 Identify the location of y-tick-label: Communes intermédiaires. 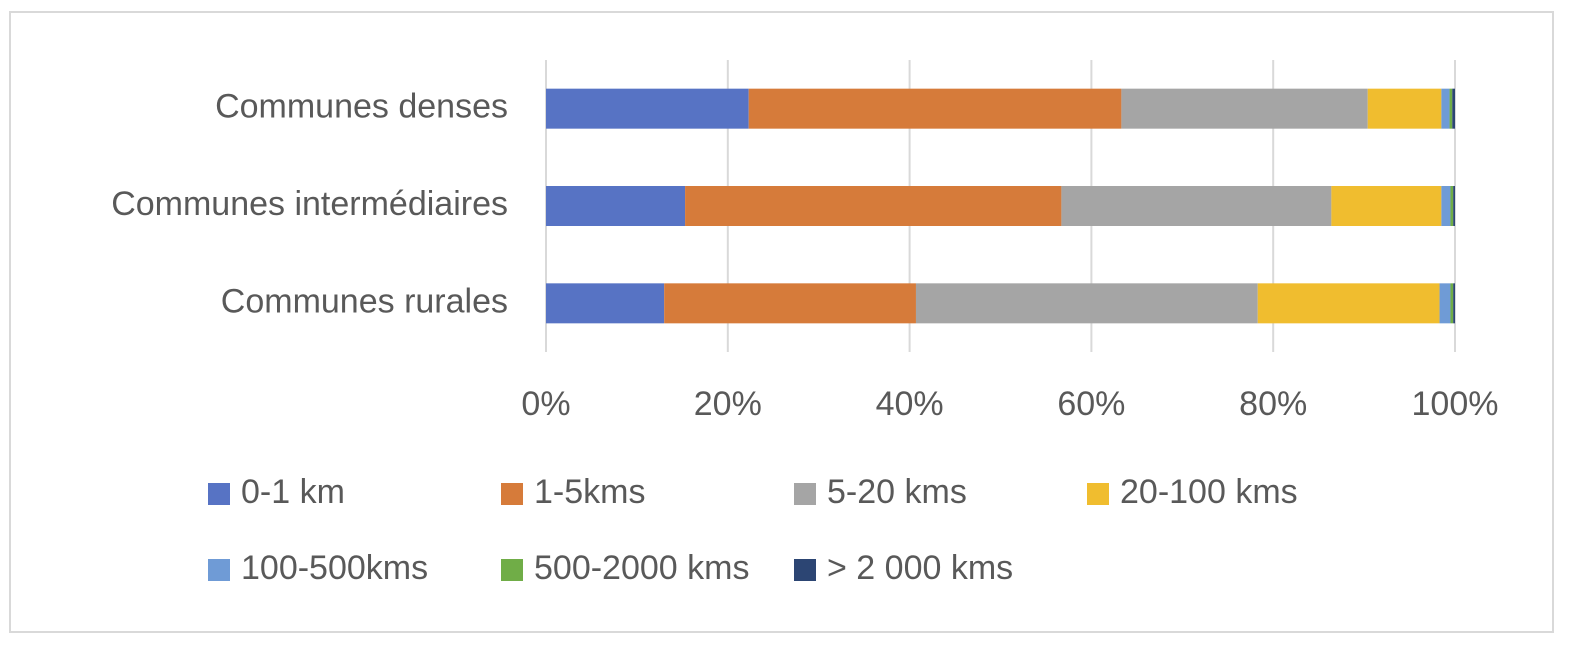
(309, 204).